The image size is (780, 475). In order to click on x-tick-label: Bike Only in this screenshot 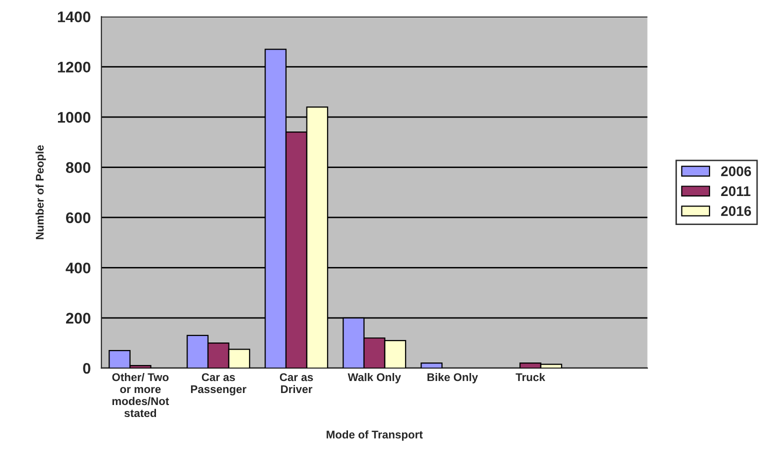, I will do `click(453, 378)`.